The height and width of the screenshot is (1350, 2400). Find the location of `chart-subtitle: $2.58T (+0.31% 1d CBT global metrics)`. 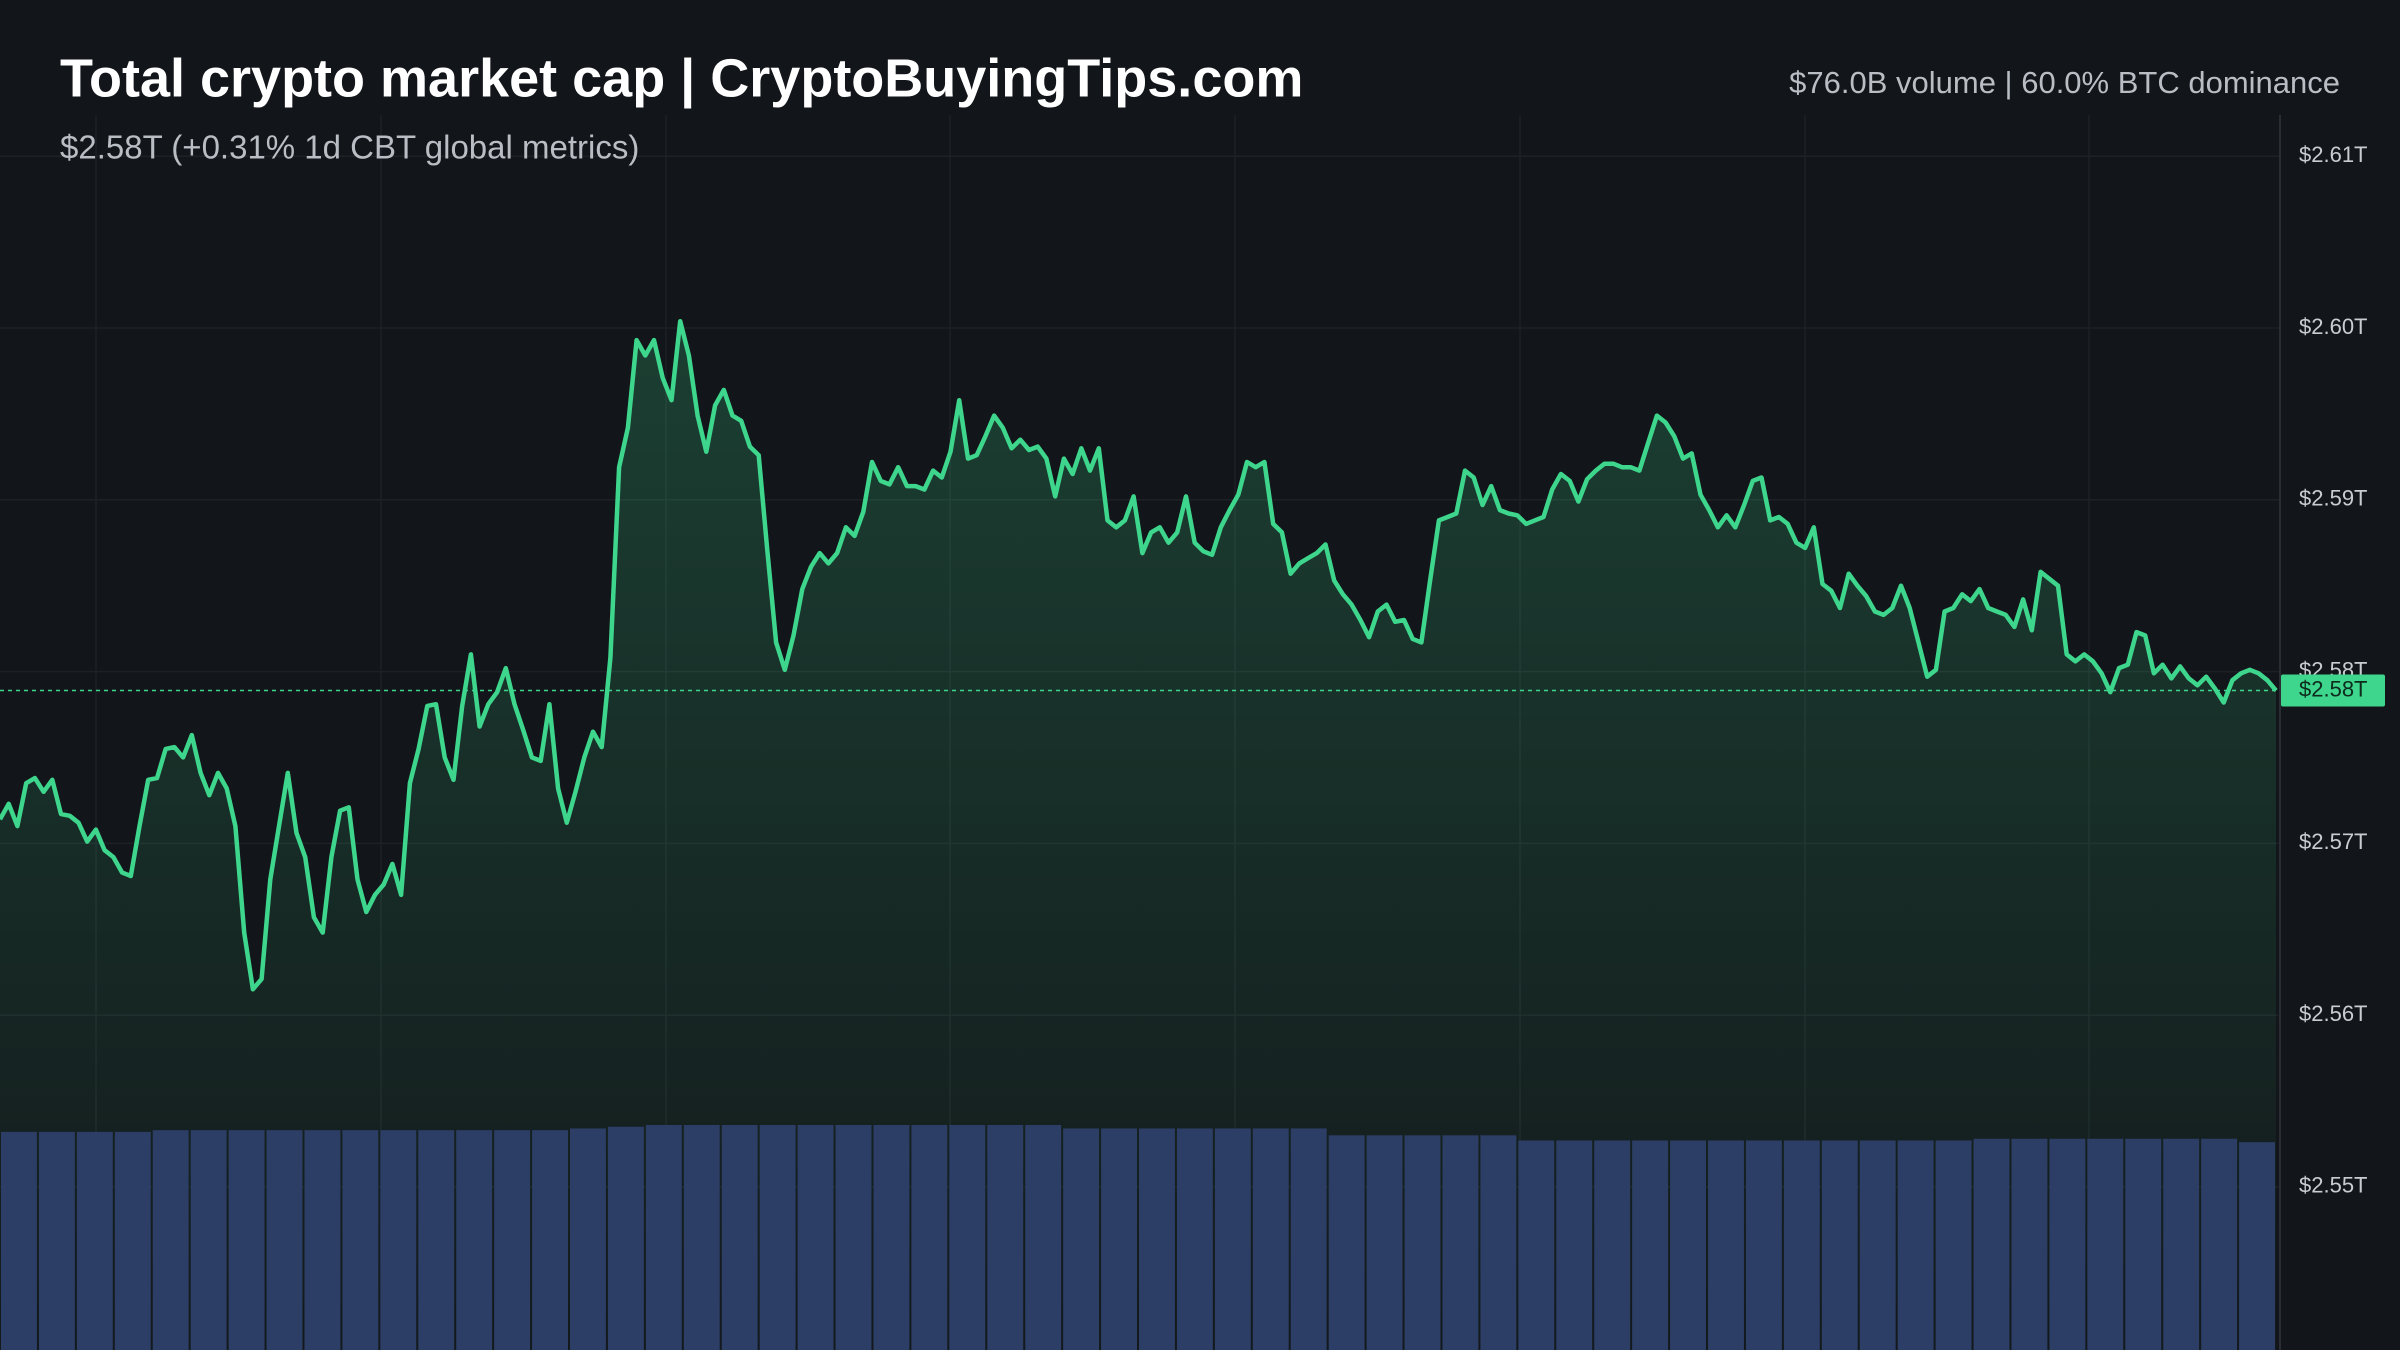

chart-subtitle: $2.58T (+0.31% 1d CBT global metrics) is located at coordinates (349, 147).